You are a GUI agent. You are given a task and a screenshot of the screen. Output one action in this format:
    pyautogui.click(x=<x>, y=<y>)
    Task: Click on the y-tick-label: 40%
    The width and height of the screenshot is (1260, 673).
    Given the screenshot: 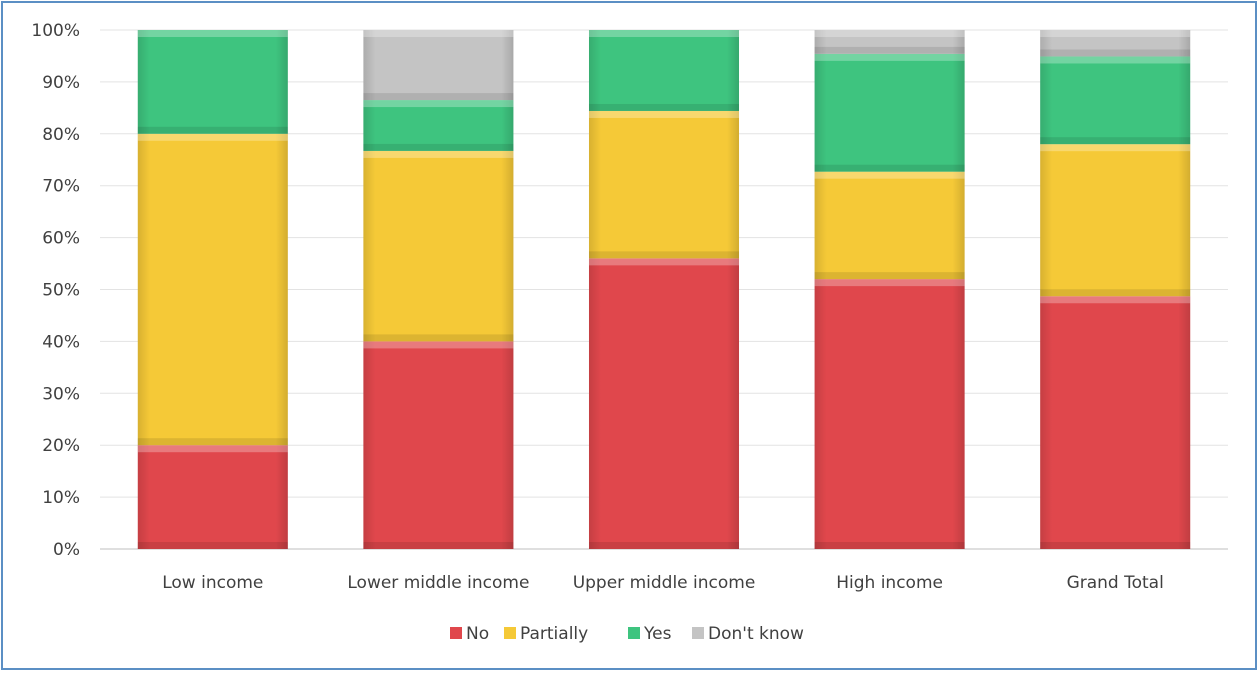 What is the action you would take?
    pyautogui.click(x=61, y=342)
    